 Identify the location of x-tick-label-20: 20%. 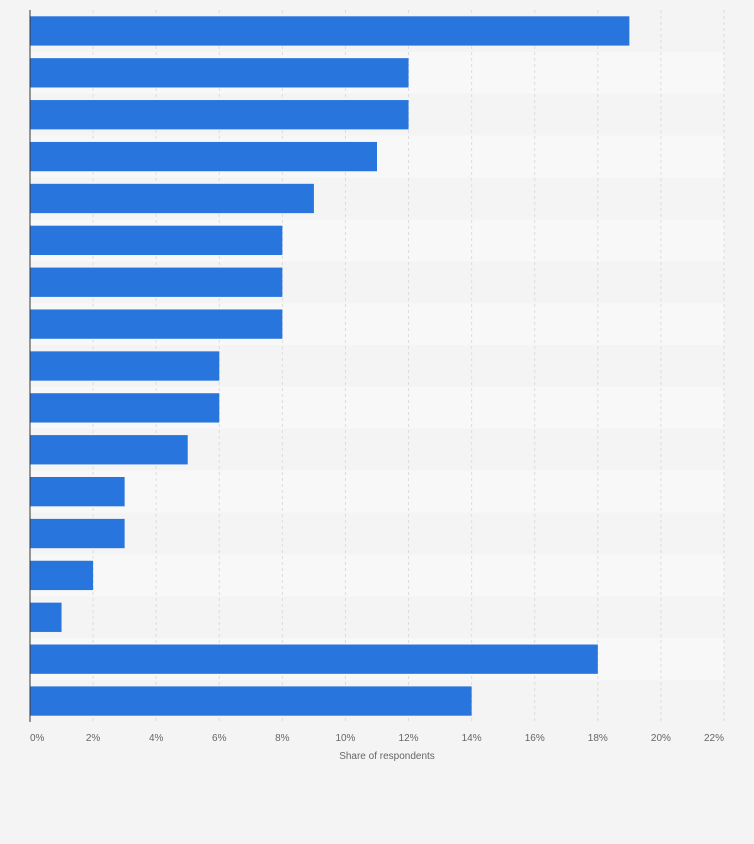
(661, 738).